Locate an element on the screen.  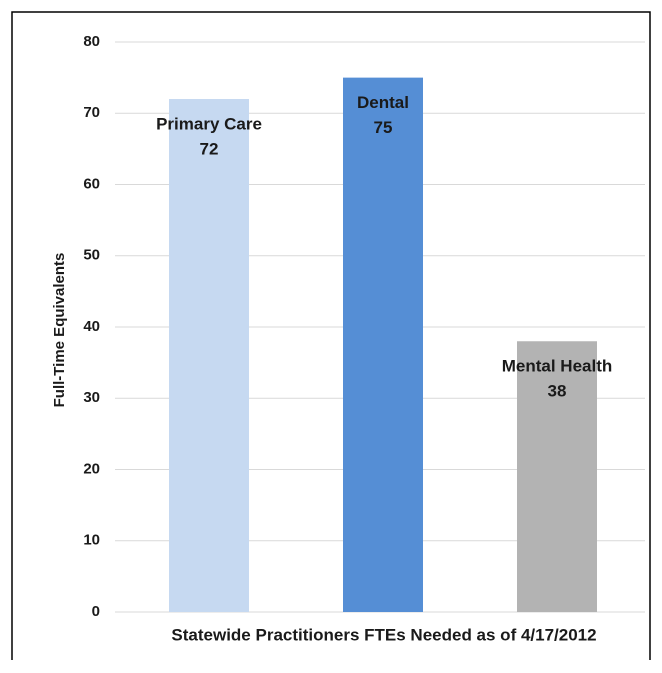
bar-category-label: Primary Care is located at coordinates (209, 123).